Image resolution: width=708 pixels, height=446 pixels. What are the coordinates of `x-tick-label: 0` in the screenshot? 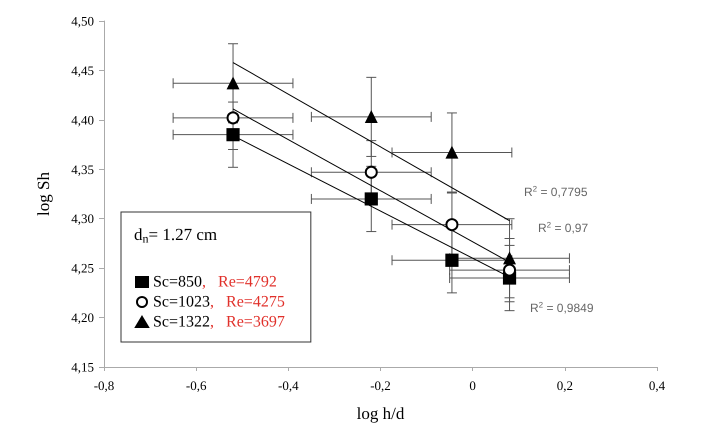 It's located at (472, 385).